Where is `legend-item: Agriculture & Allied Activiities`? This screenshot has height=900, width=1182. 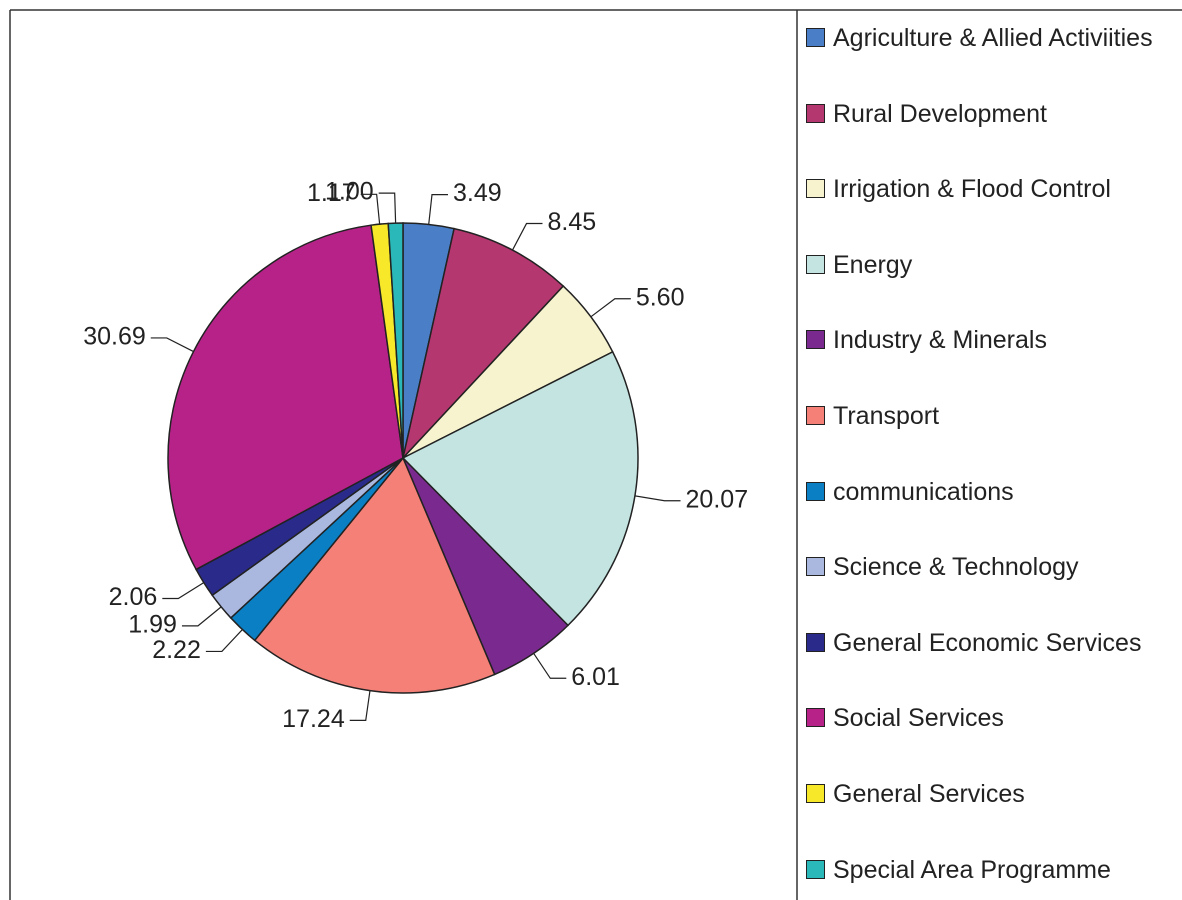 legend-item: Agriculture & Allied Activiities is located at coordinates (991, 38).